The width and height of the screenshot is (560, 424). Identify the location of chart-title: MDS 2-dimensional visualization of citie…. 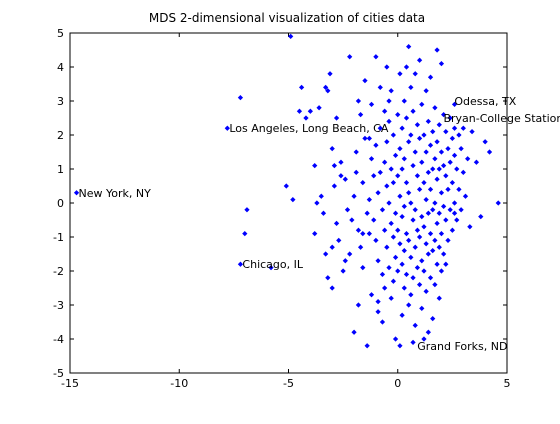
(287, 18).